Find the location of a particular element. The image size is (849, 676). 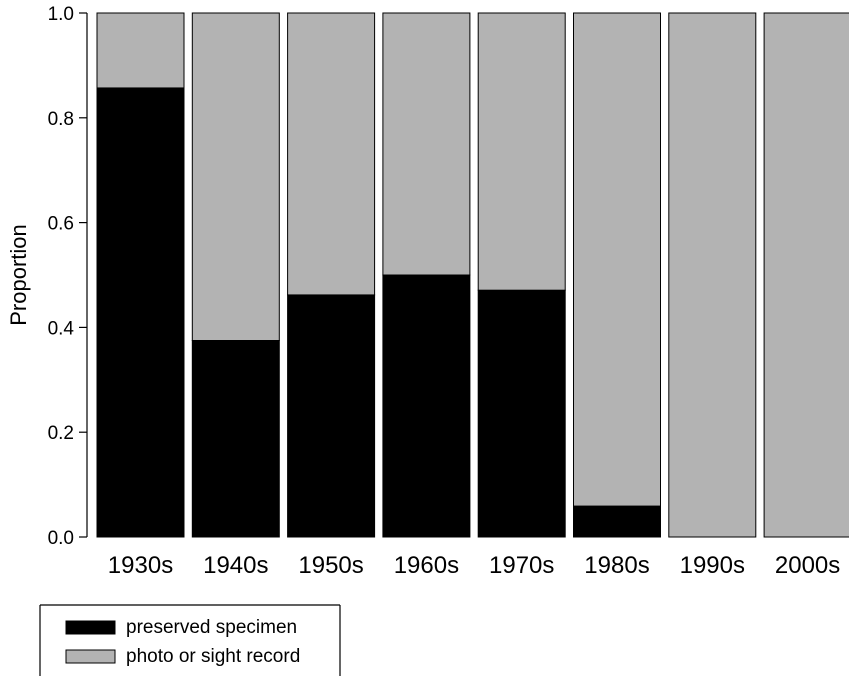

y-axis-title: Proportion is located at coordinates (18, 275).